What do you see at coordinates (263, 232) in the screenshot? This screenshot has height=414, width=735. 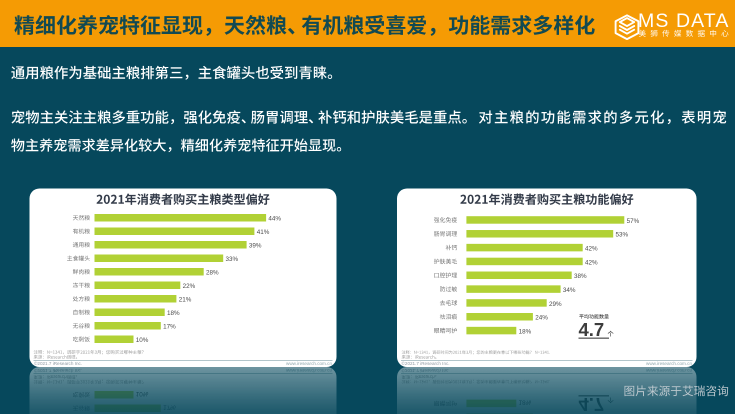 I see `svg-text: 41%` at bounding box center [263, 232].